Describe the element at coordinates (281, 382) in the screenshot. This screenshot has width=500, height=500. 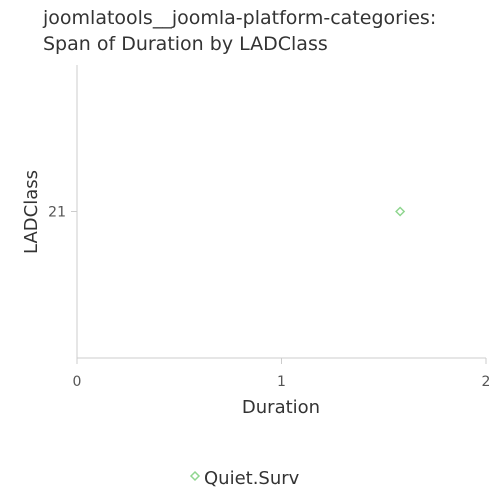
I see `x-tick-label: 1` at that location.